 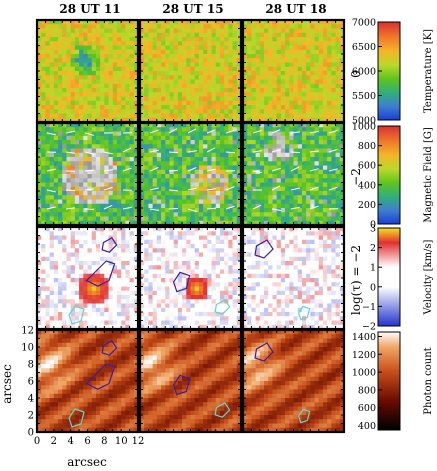 What do you see at coordinates (356, 74) in the screenshot?
I see `row-label-depth-0: 0` at bounding box center [356, 74].